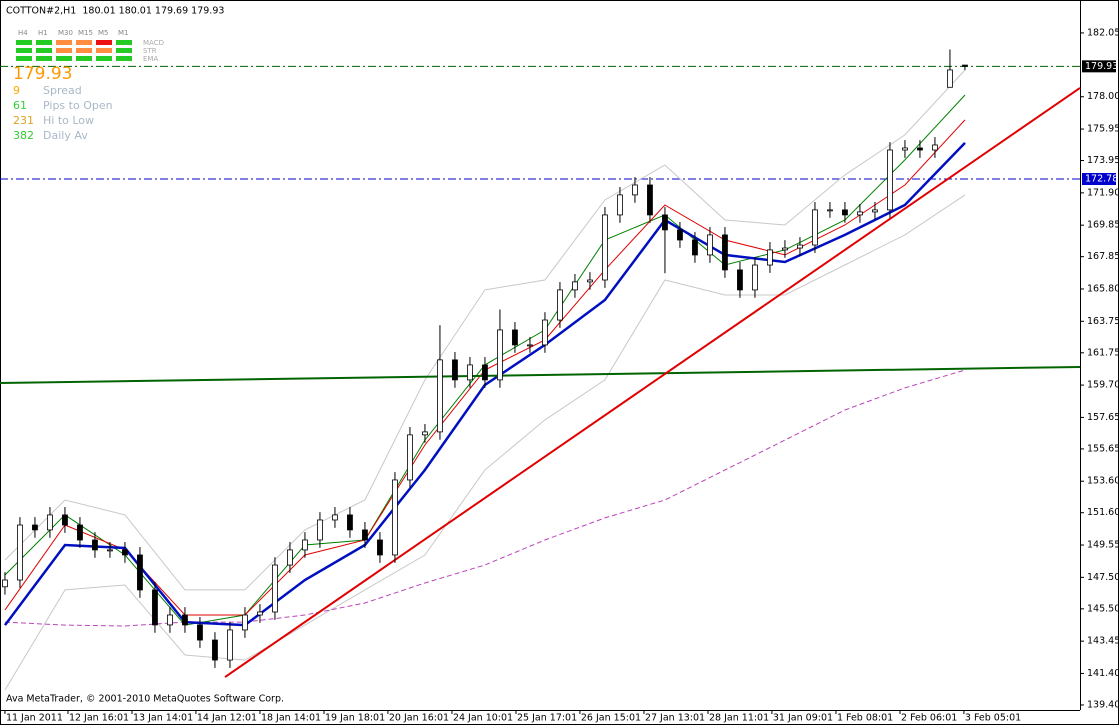 This screenshot has width=1119, height=725. Describe the element at coordinates (1103, 352) in the screenshot. I see `y-tick-label: 161.75` at that location.